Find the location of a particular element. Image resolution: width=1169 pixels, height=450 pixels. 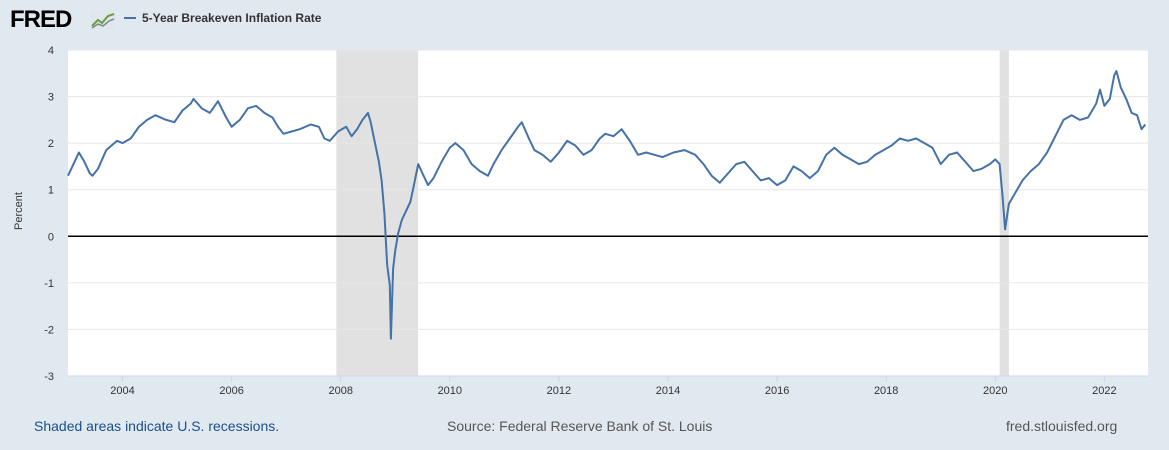

x-tick-label: 2020 is located at coordinates (995, 391).